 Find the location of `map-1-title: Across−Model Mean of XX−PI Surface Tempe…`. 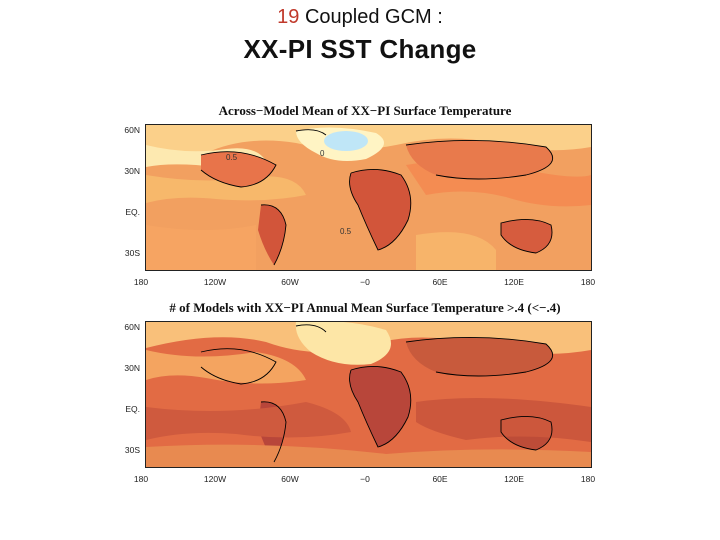

map-1-title: Across−Model Mean of XX−PI Surface Tempe… is located at coordinates (365, 110).